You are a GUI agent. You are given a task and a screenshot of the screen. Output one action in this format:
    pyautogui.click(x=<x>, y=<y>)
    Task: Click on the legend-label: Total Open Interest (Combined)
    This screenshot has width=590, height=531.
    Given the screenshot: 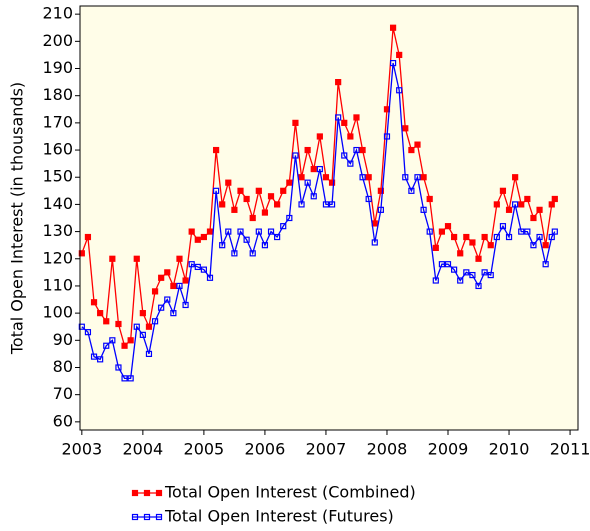 What is the action you would take?
    pyautogui.click(x=290, y=492)
    